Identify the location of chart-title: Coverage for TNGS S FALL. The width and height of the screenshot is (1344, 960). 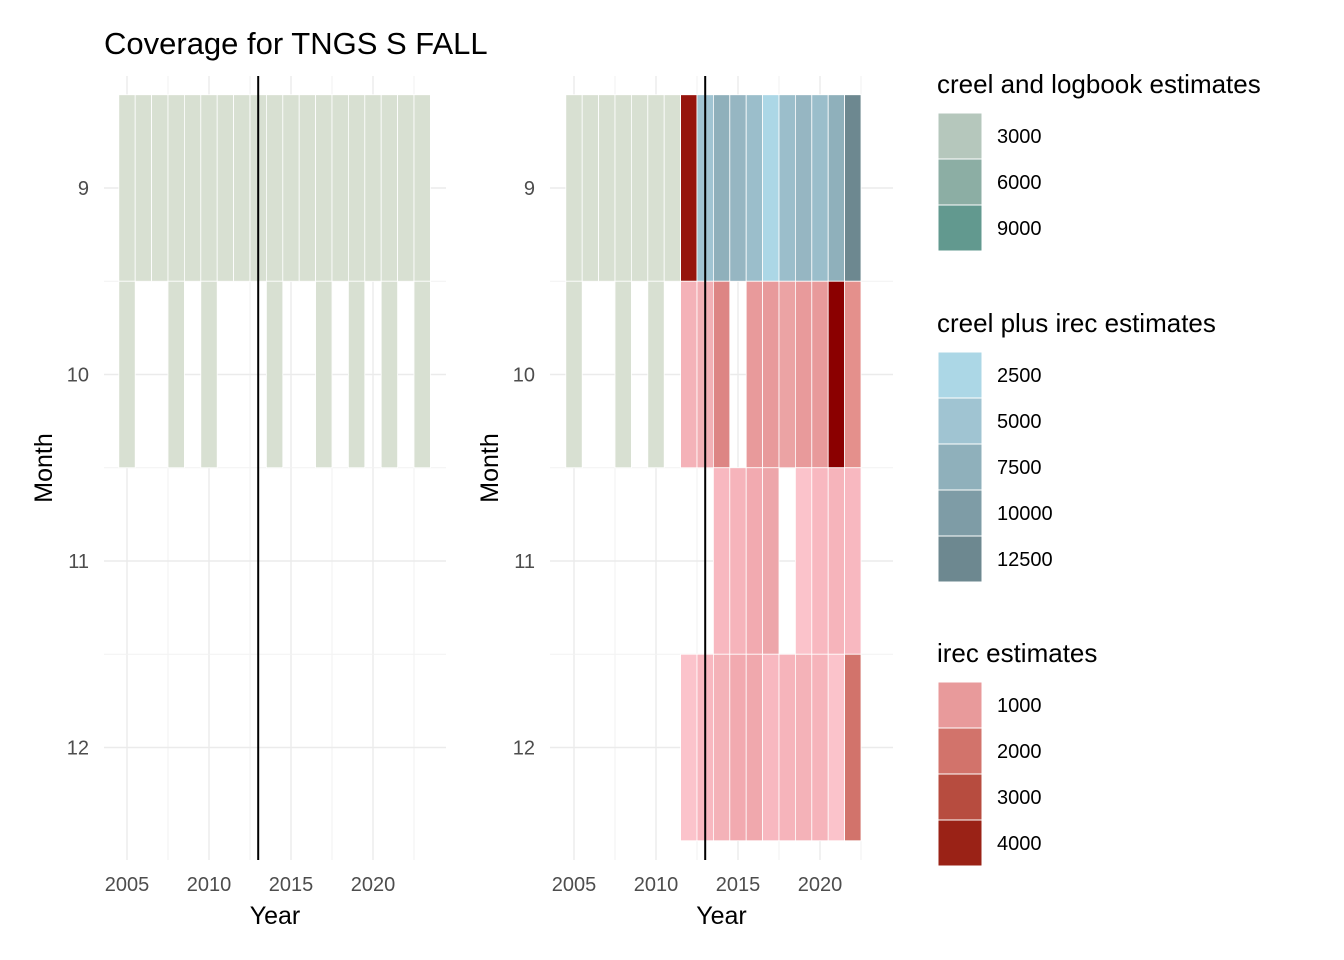
(296, 43).